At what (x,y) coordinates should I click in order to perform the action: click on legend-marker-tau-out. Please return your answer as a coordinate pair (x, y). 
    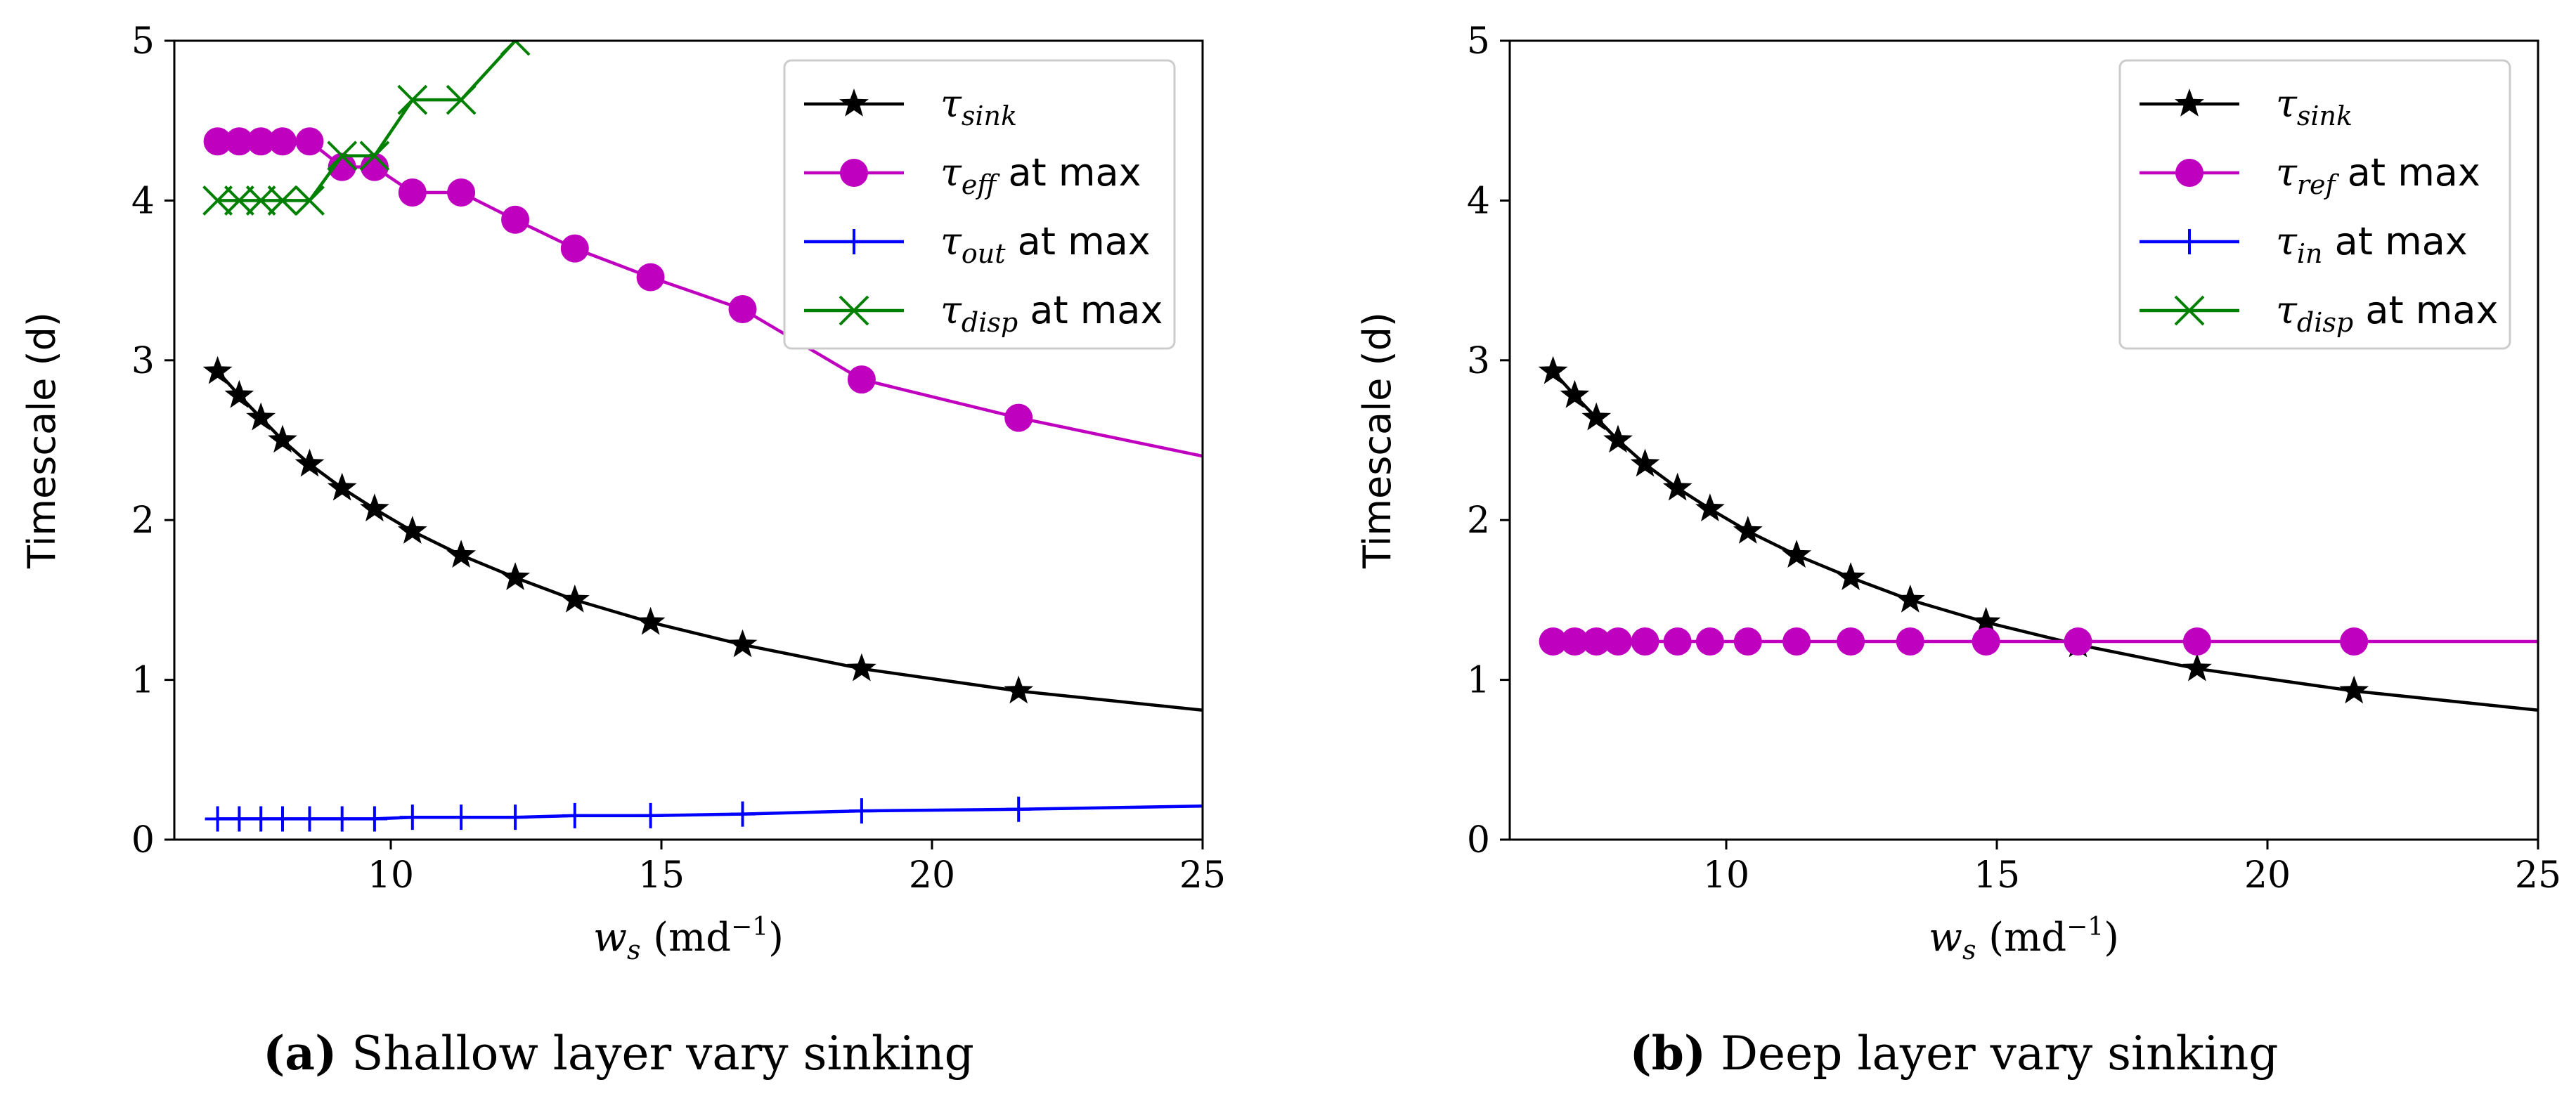
    Looking at the image, I should click on (854, 241).